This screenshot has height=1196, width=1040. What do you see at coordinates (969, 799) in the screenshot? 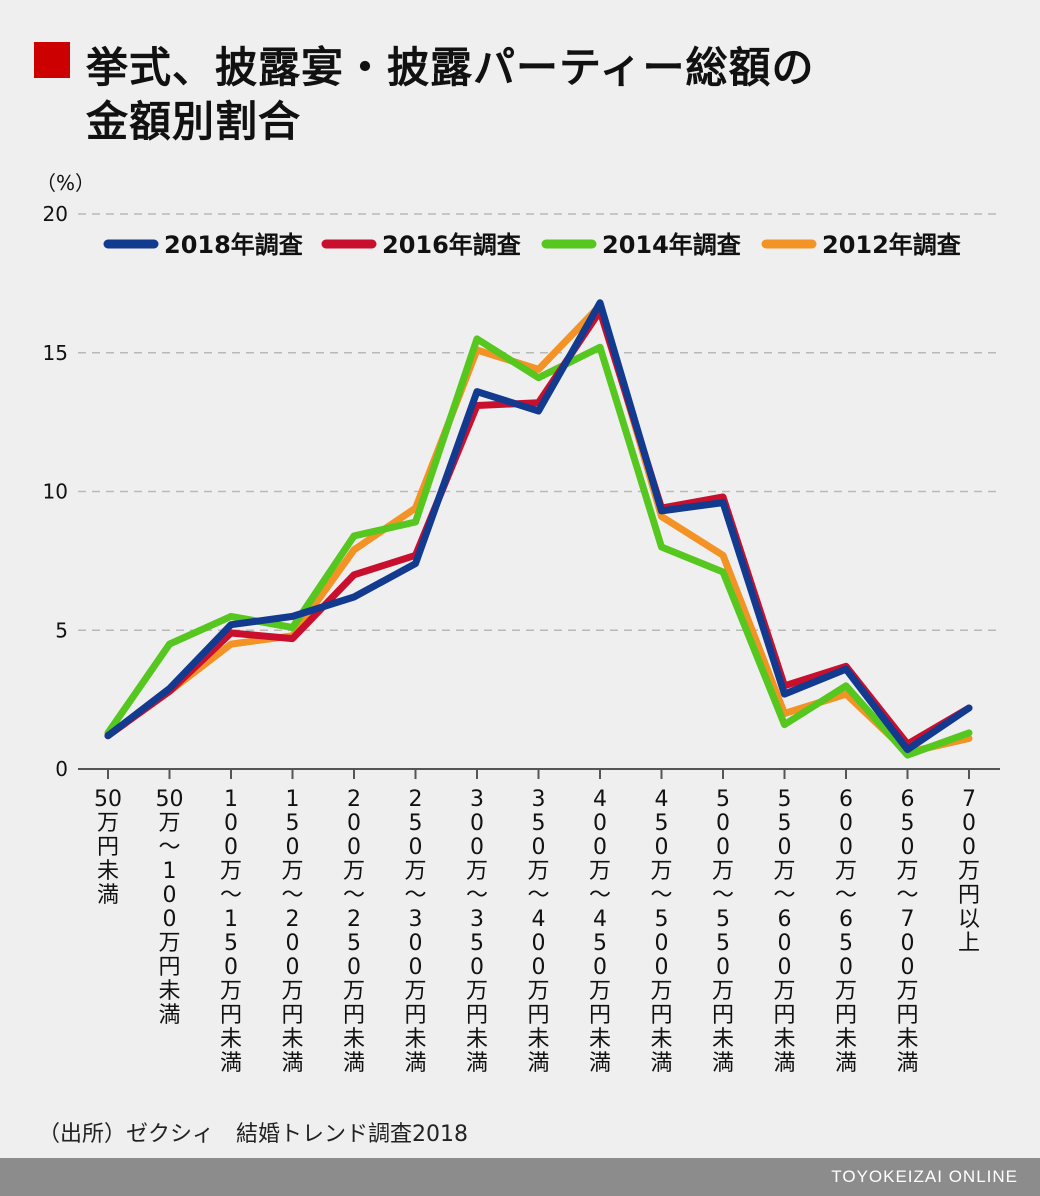
I see `category-label-14-char-0: 7` at bounding box center [969, 799].